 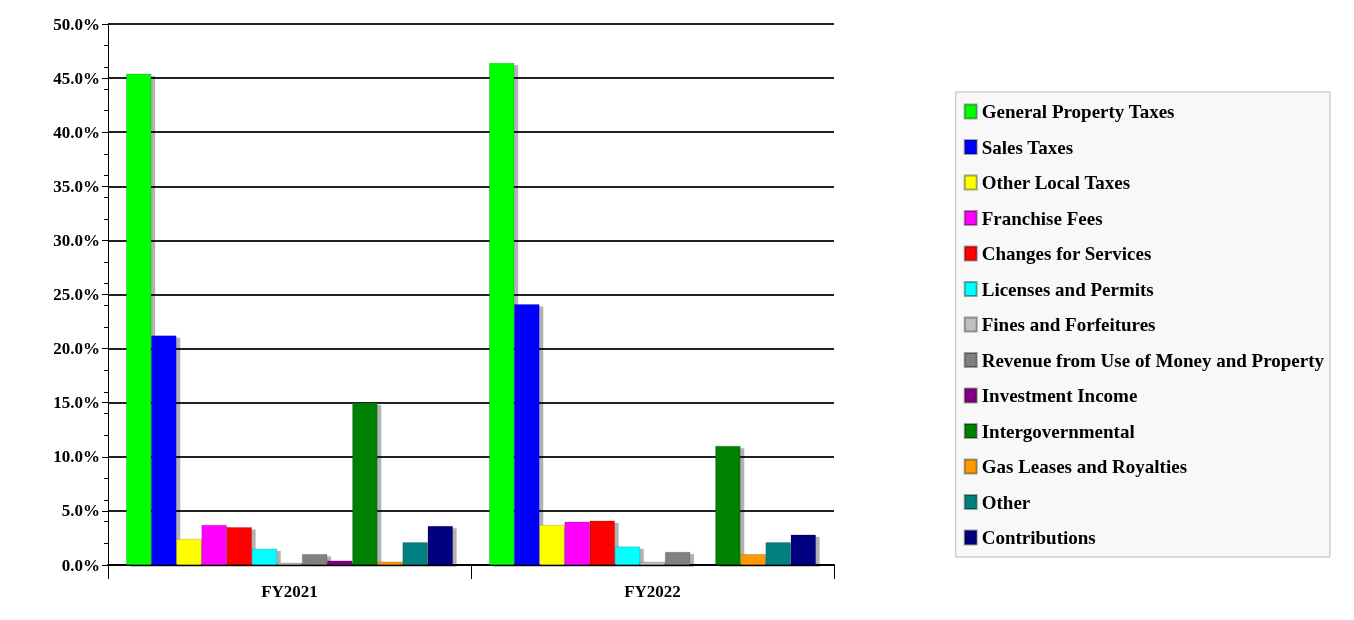 What do you see at coordinates (76, 186) in the screenshot?
I see `y-tick-label: 35.0%` at bounding box center [76, 186].